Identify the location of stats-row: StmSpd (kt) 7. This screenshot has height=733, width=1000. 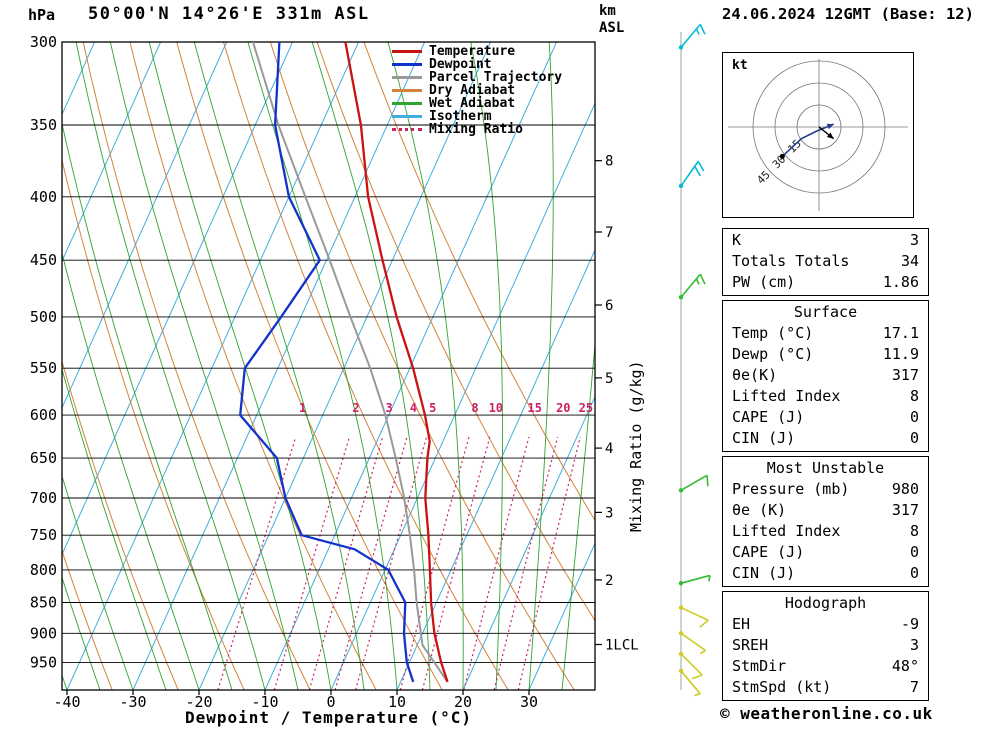
(825, 687).